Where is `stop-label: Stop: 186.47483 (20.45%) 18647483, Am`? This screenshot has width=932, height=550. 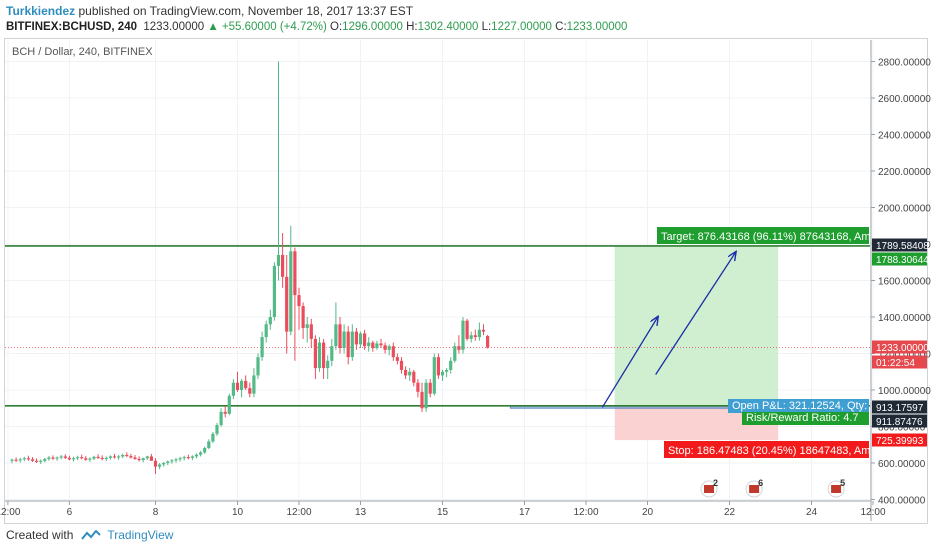 stop-label: Stop: 186.47483 (20.45%) 18647483, Am is located at coordinates (769, 451).